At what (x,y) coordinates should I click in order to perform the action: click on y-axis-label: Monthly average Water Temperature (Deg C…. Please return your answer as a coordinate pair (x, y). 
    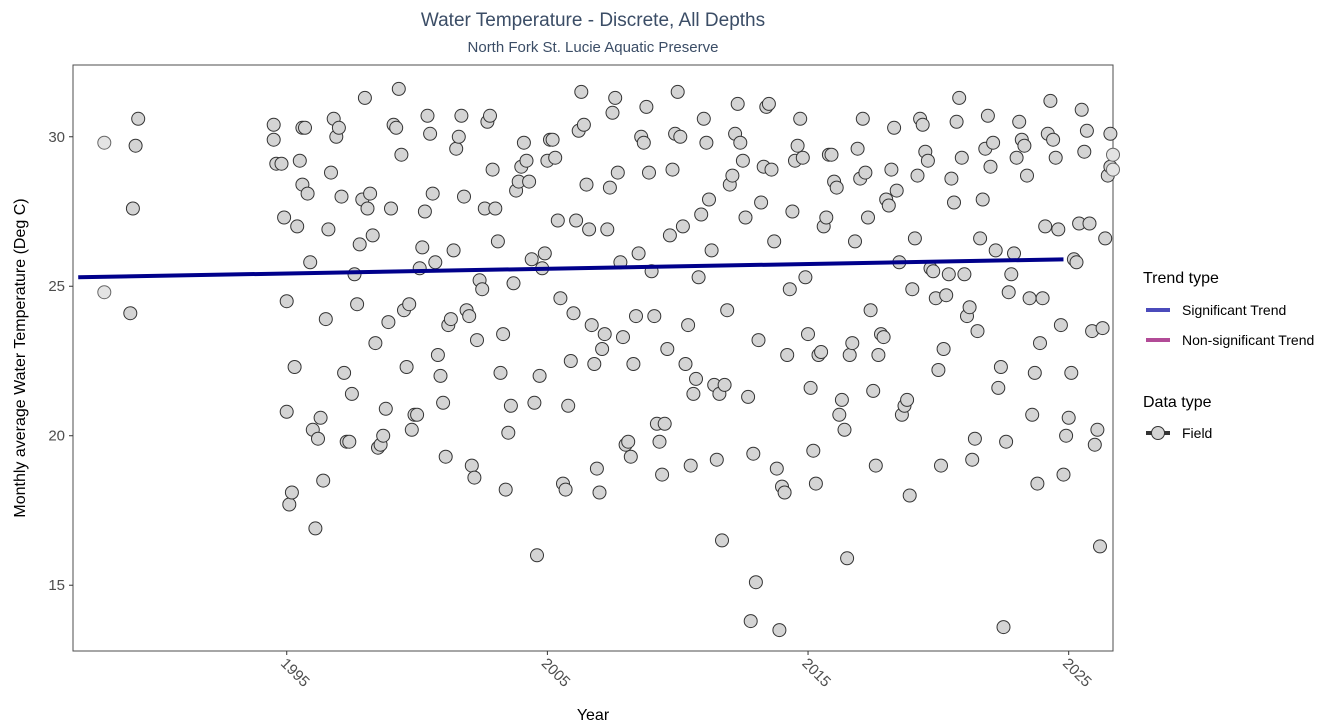
    Looking at the image, I should click on (20, 357).